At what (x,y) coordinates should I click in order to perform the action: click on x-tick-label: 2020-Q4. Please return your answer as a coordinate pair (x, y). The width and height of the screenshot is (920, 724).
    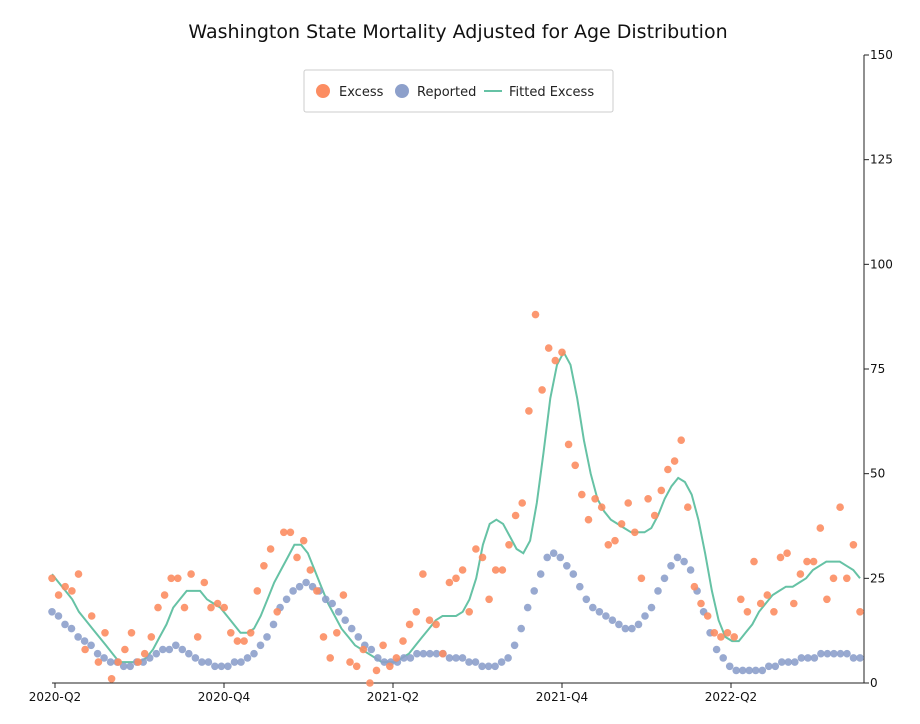
    Looking at the image, I should click on (224, 697).